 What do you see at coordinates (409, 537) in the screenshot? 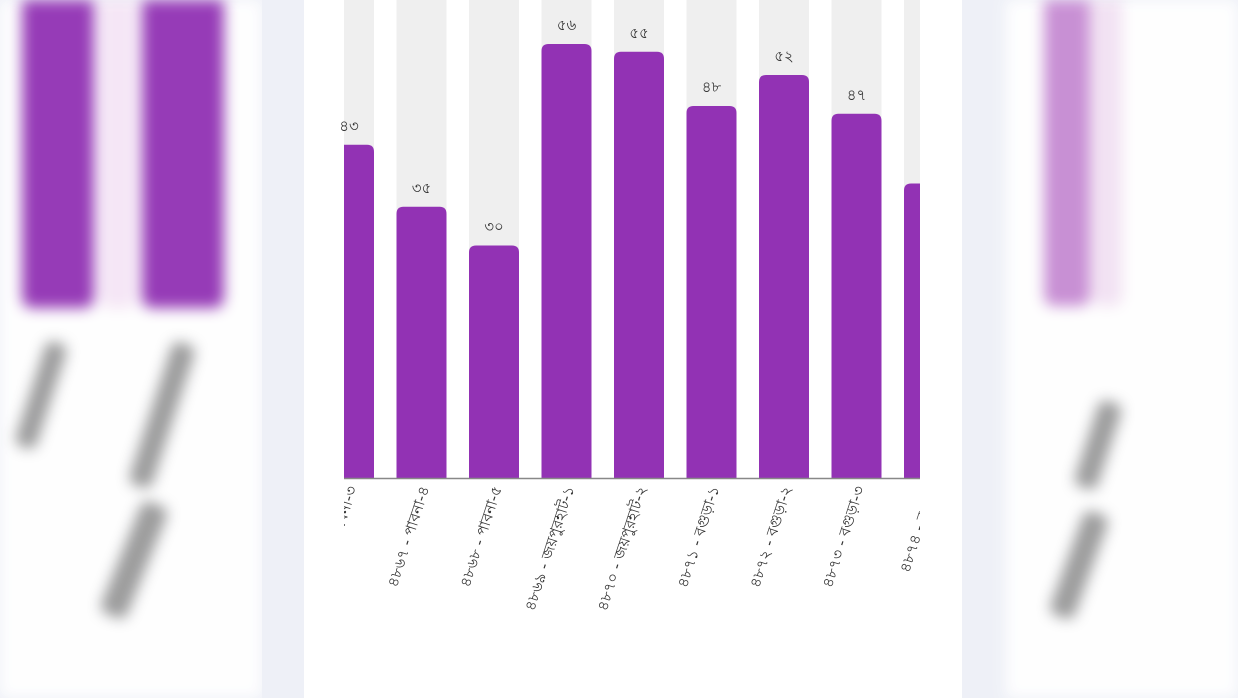
I see `category-tick-label: ৪৮৬৭ - পাবনা-৪` at bounding box center [409, 537].